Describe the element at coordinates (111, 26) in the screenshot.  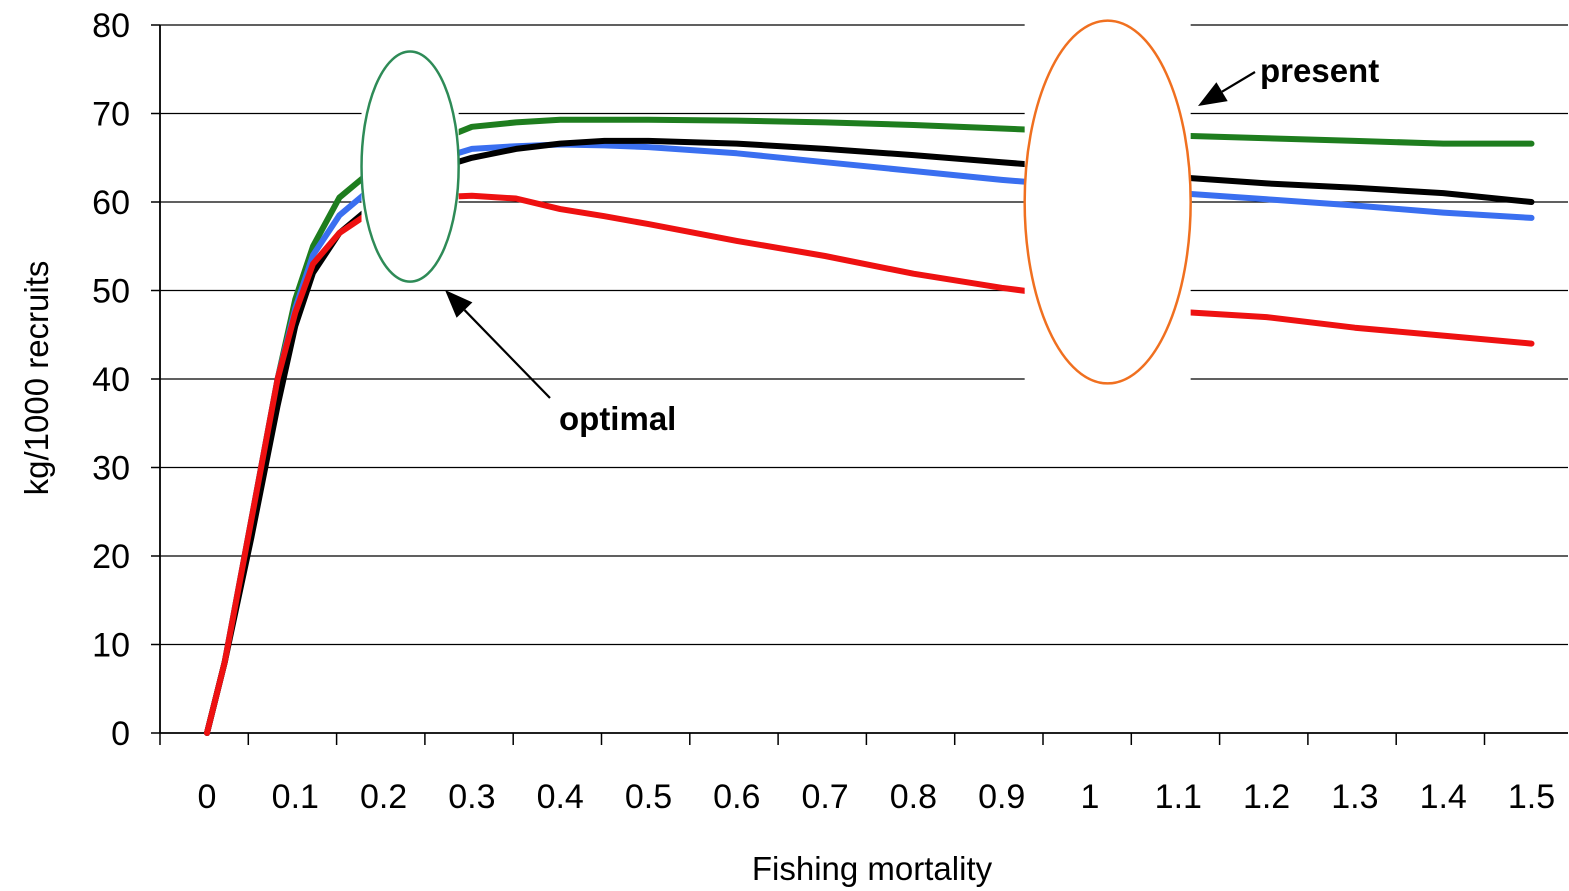
I see `y-tick-label: 80` at that location.